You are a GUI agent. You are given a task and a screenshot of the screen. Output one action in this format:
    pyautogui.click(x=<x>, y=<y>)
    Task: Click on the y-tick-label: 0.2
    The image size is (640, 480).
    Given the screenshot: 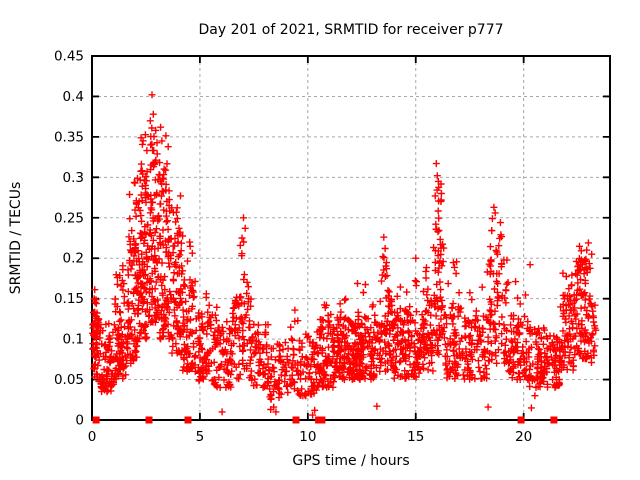 What is the action you would take?
    pyautogui.click(x=73, y=259)
    